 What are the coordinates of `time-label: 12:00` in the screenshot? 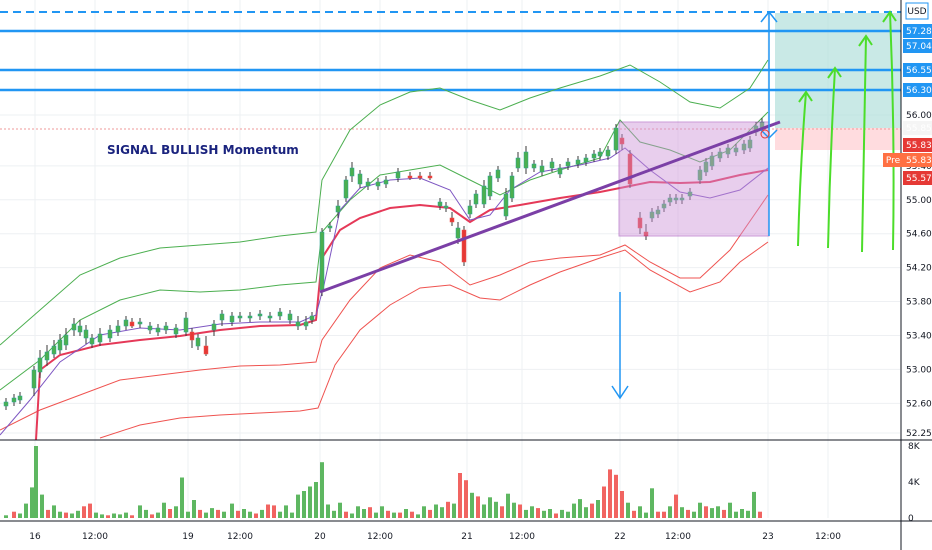 It's located at (828, 537).